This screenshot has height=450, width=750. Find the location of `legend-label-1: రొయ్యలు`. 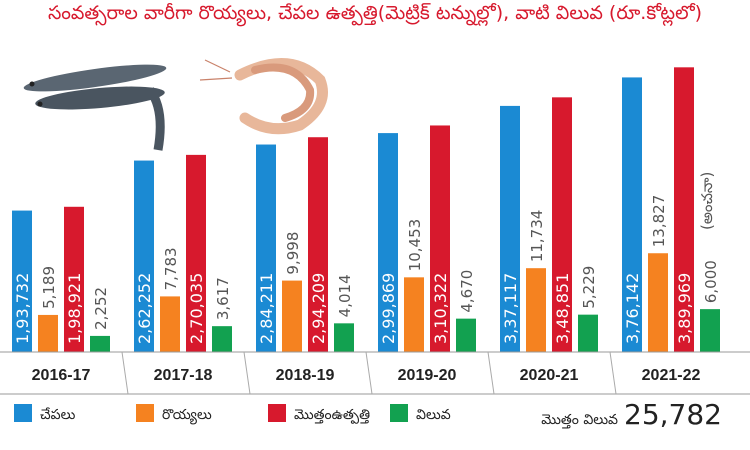

legend-label-1: రొయ్యలు is located at coordinates (187, 416).